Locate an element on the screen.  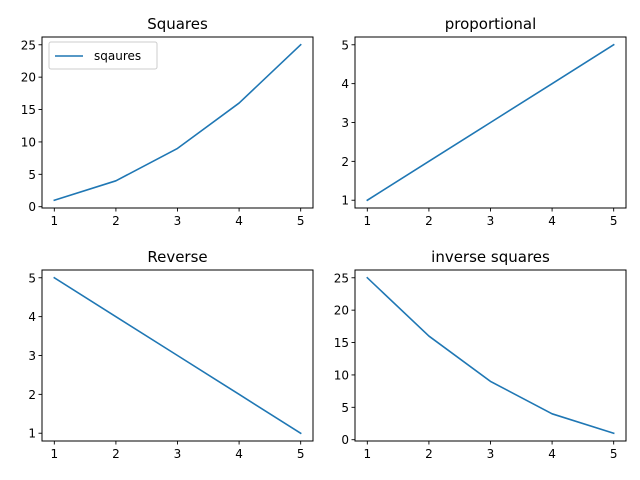
chart-title: Squares is located at coordinates (177, 24).